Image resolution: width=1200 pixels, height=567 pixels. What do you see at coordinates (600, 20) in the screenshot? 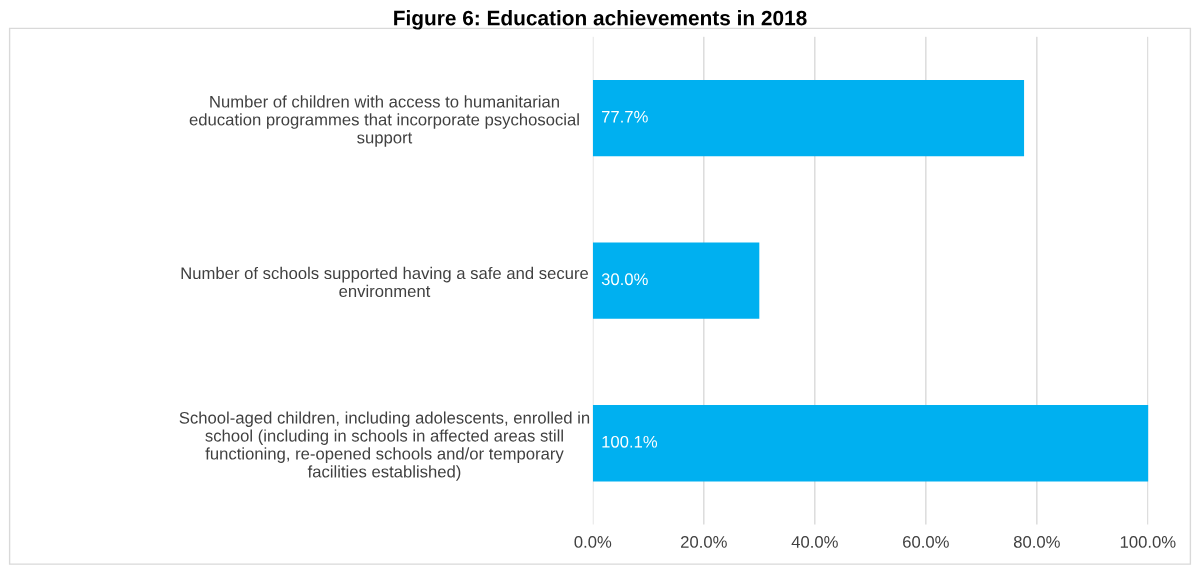
I see `chart-title: Figure 6: Education achievements in 2018` at bounding box center [600, 20].